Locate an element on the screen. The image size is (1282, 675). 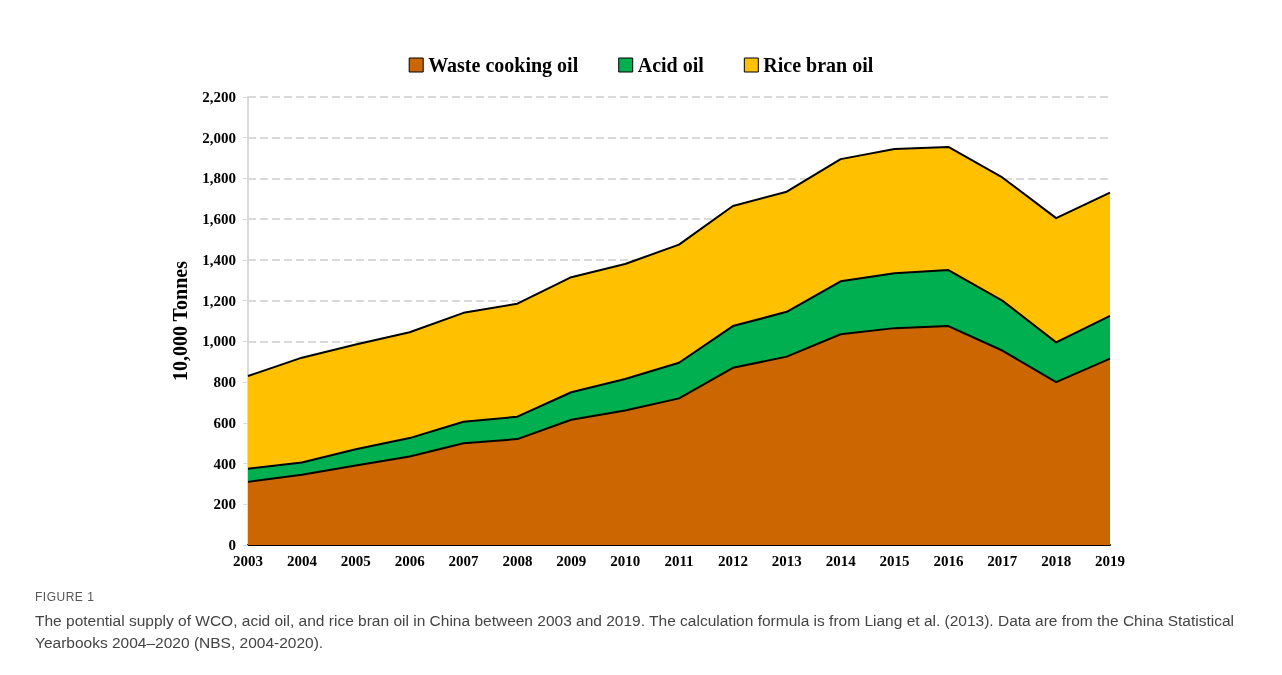
y-tick-label: 2,200 is located at coordinates (219, 97).